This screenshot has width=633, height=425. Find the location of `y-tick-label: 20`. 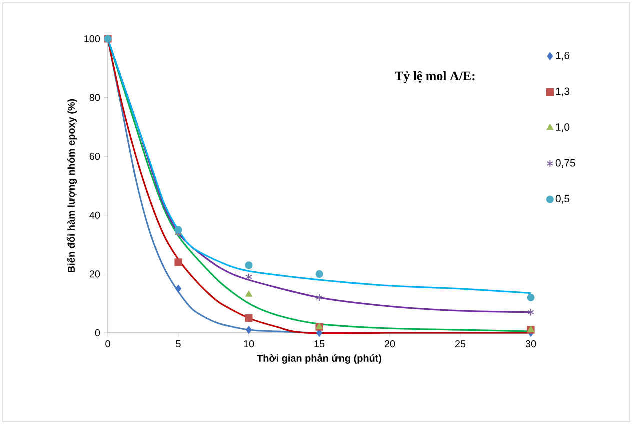

y-tick-label: 20 is located at coordinates (95, 274).